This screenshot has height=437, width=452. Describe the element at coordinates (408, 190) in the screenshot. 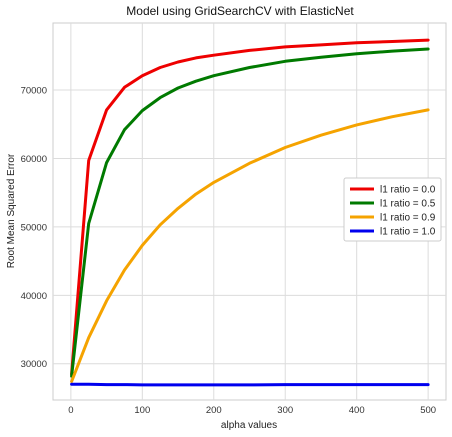

I see `legend-label: l1 ratio = 0.0` at that location.